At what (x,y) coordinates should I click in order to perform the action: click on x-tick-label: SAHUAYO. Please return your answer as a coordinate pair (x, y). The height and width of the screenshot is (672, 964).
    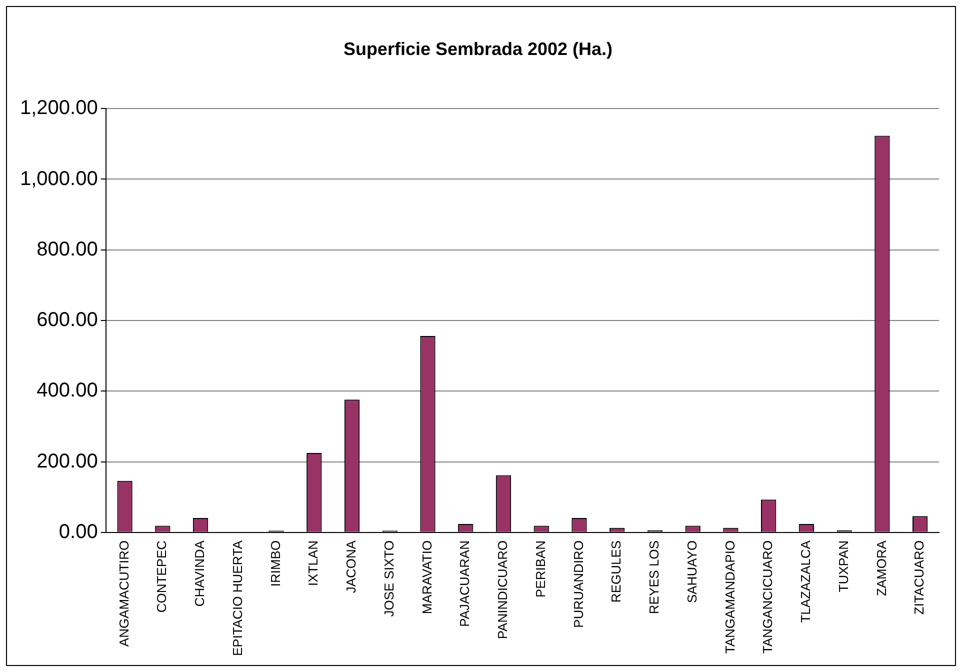
    Looking at the image, I should click on (692, 572).